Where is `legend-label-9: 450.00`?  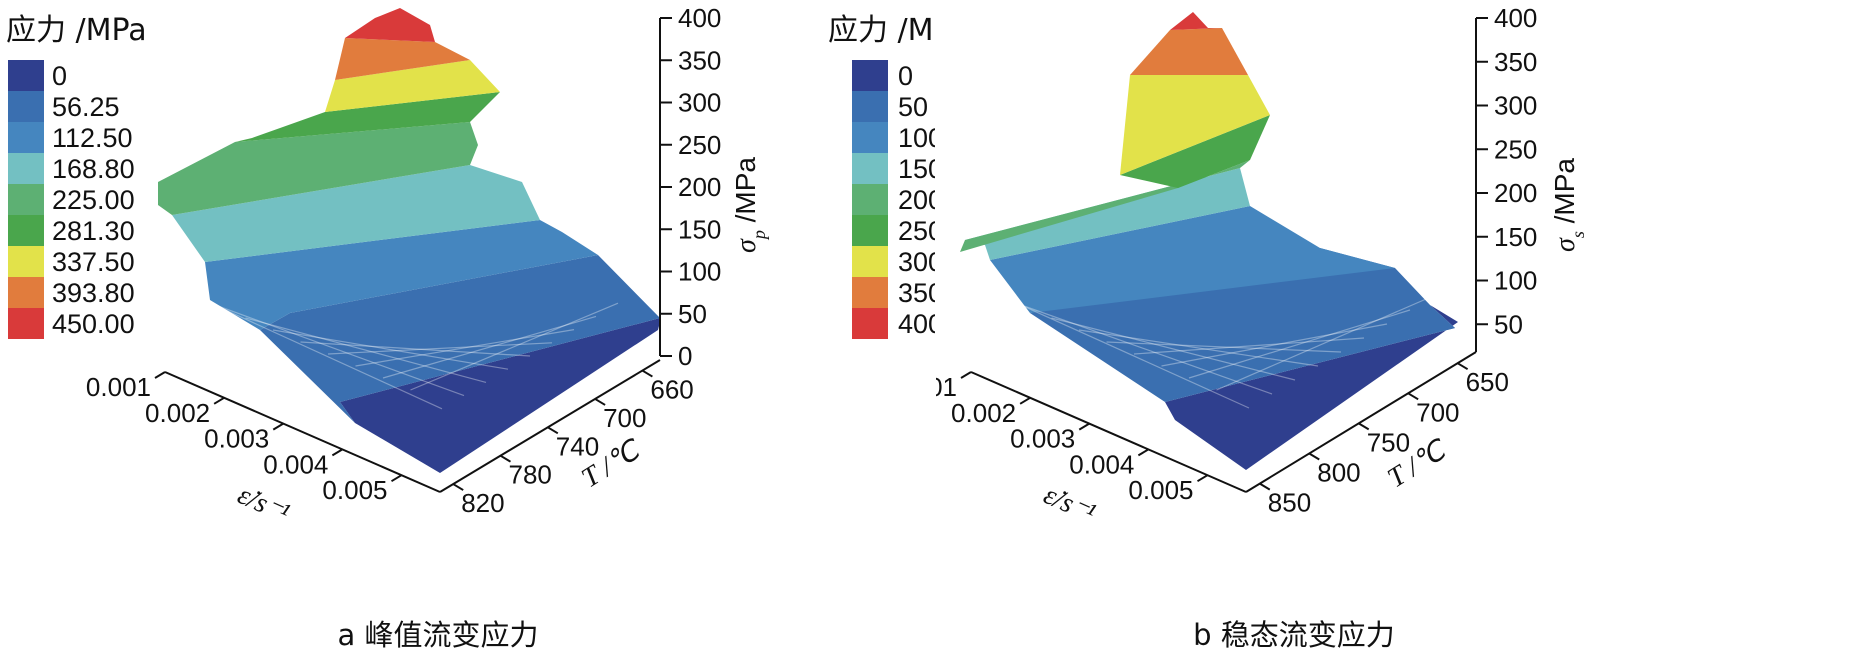
legend-label-9: 450.00 is located at coordinates (93, 324).